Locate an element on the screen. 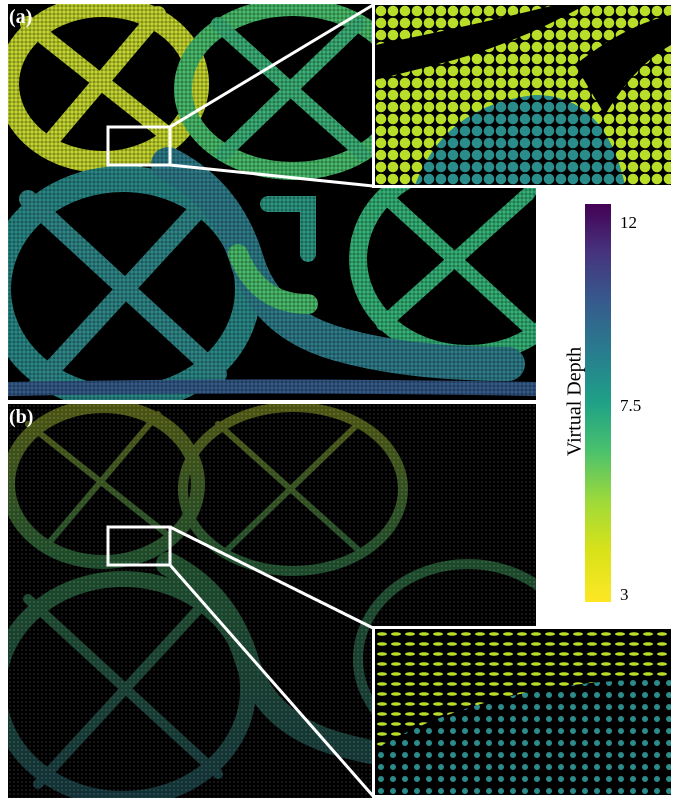 This screenshot has height=799, width=675. inset-a-zoom is located at coordinates (523, 95).